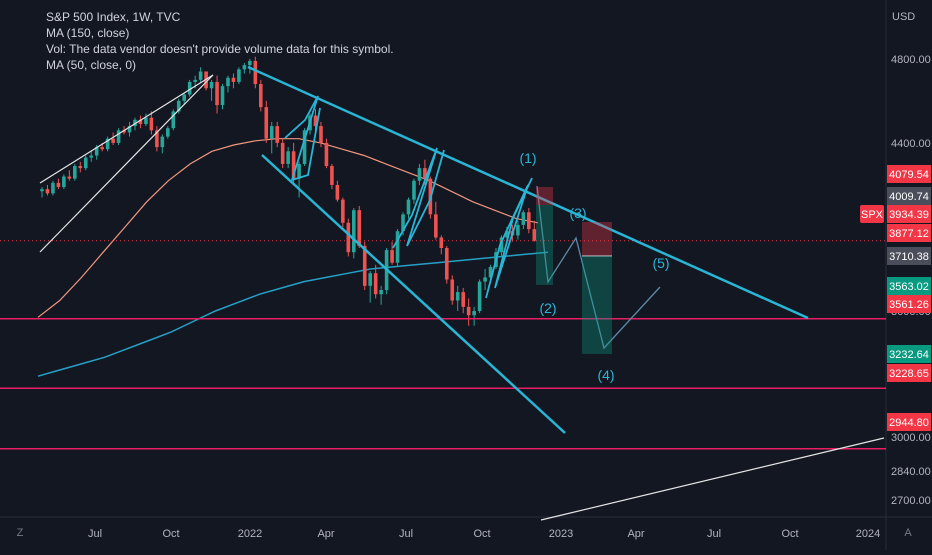 This screenshot has height=555, width=932. I want to click on auto-scale-button: A, so click(908, 533).